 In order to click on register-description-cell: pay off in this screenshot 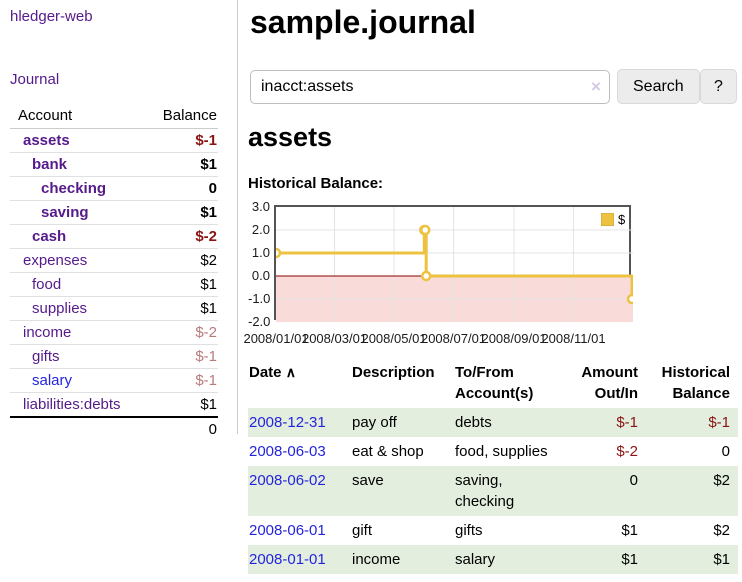, I will do `click(374, 422)`.